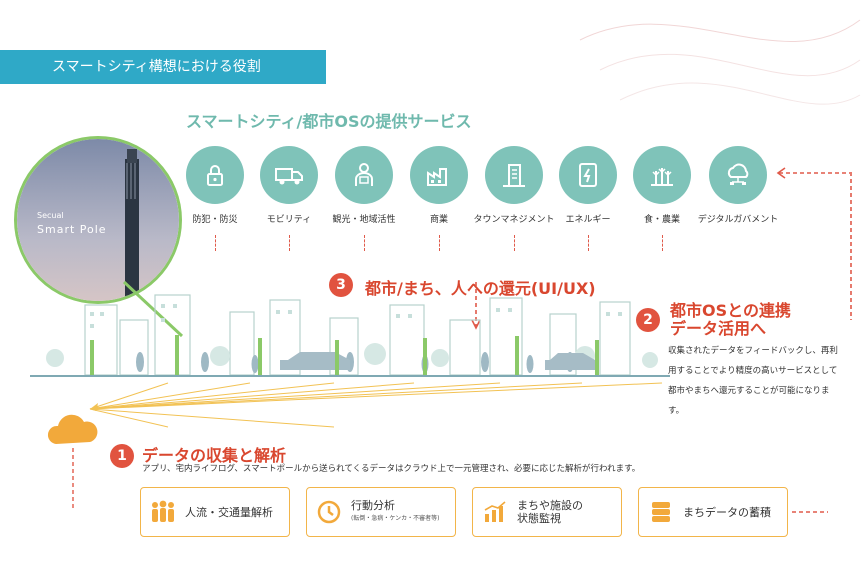 The image size is (861, 566). I want to click on service-label: 観光・地域活性, so click(364, 220).